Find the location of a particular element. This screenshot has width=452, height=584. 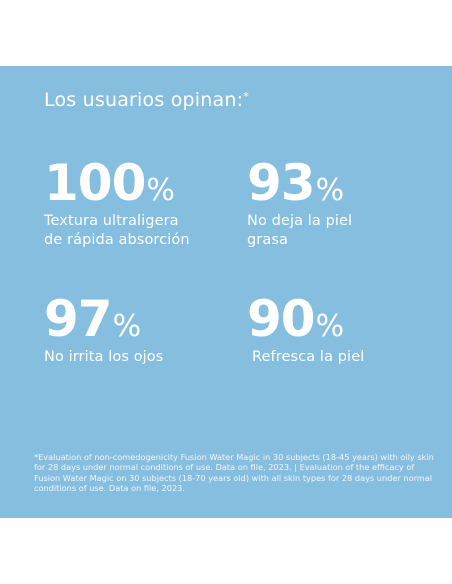

stat-item: 97% No irrita los ojos is located at coordinates (103, 330).